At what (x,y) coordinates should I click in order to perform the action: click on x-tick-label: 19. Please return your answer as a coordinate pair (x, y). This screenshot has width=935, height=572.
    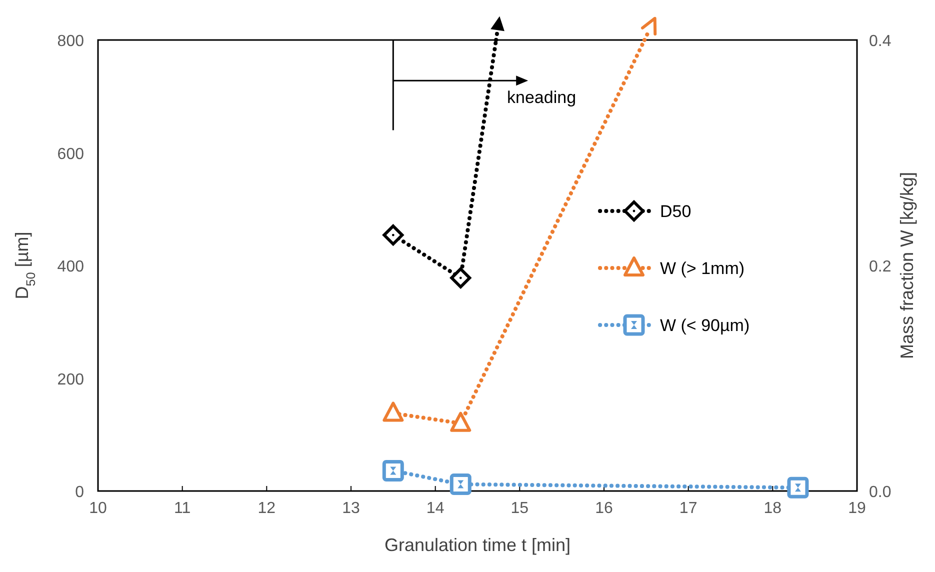
    Looking at the image, I should click on (857, 508).